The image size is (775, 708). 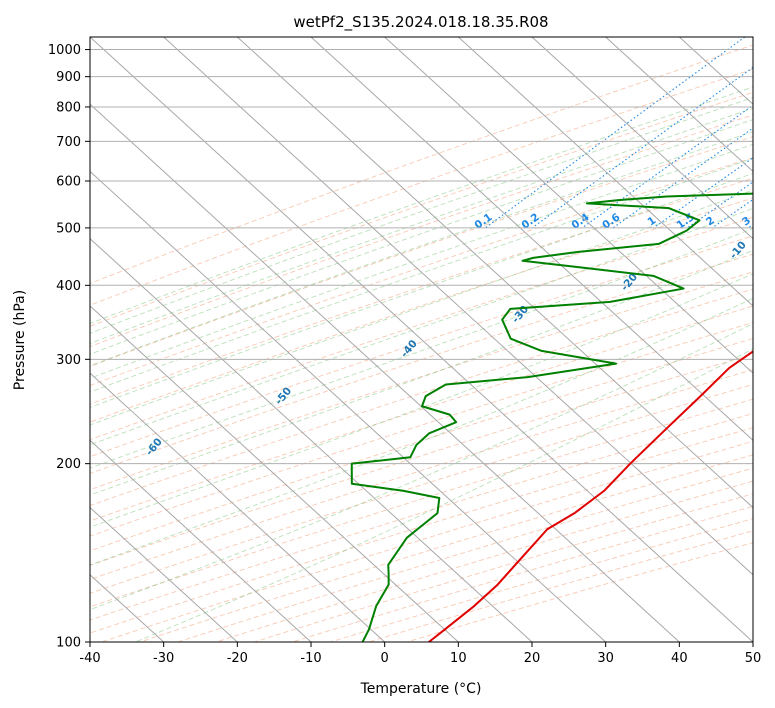 I want to click on chart-title: wetPf2_S135.2024.018.18.35.R08, so click(x=420, y=22).